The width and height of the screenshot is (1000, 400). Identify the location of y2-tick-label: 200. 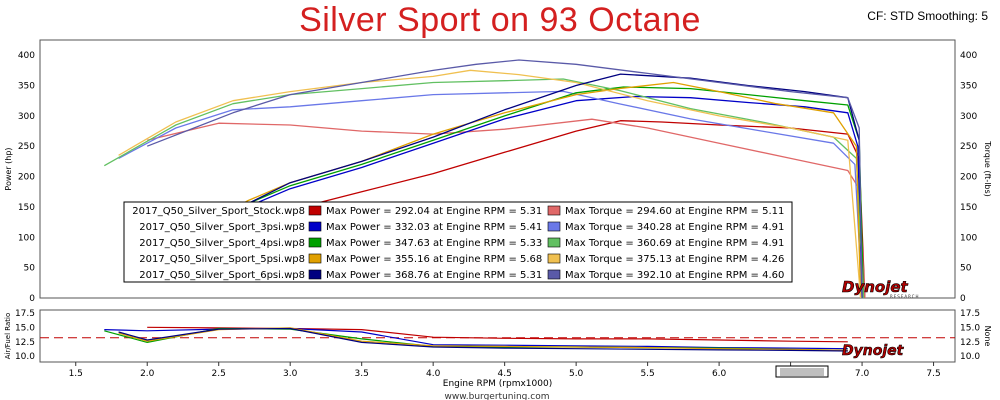
(968, 178).